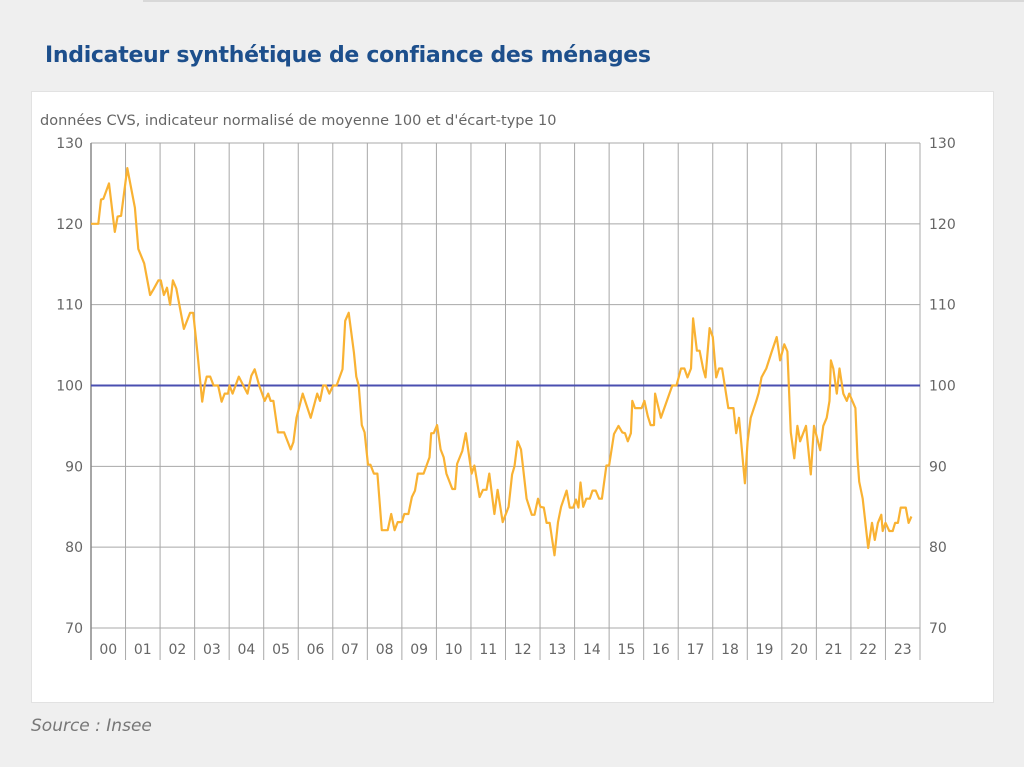 This screenshot has height=767, width=1024. What do you see at coordinates (212, 650) in the screenshot?
I see `x-tick-label: 03` at bounding box center [212, 650].